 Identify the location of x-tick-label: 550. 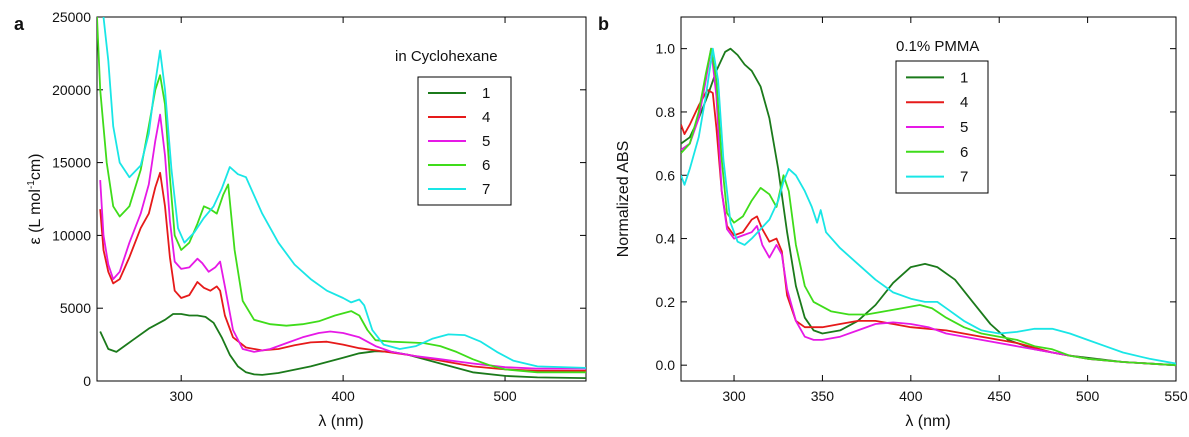
(1176, 396).